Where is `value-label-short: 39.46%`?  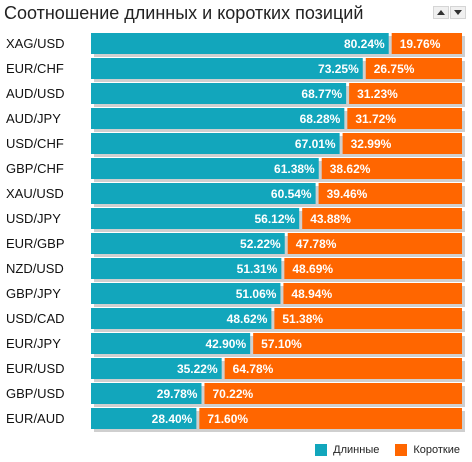 value-label-short: 39.46% is located at coordinates (347, 194).